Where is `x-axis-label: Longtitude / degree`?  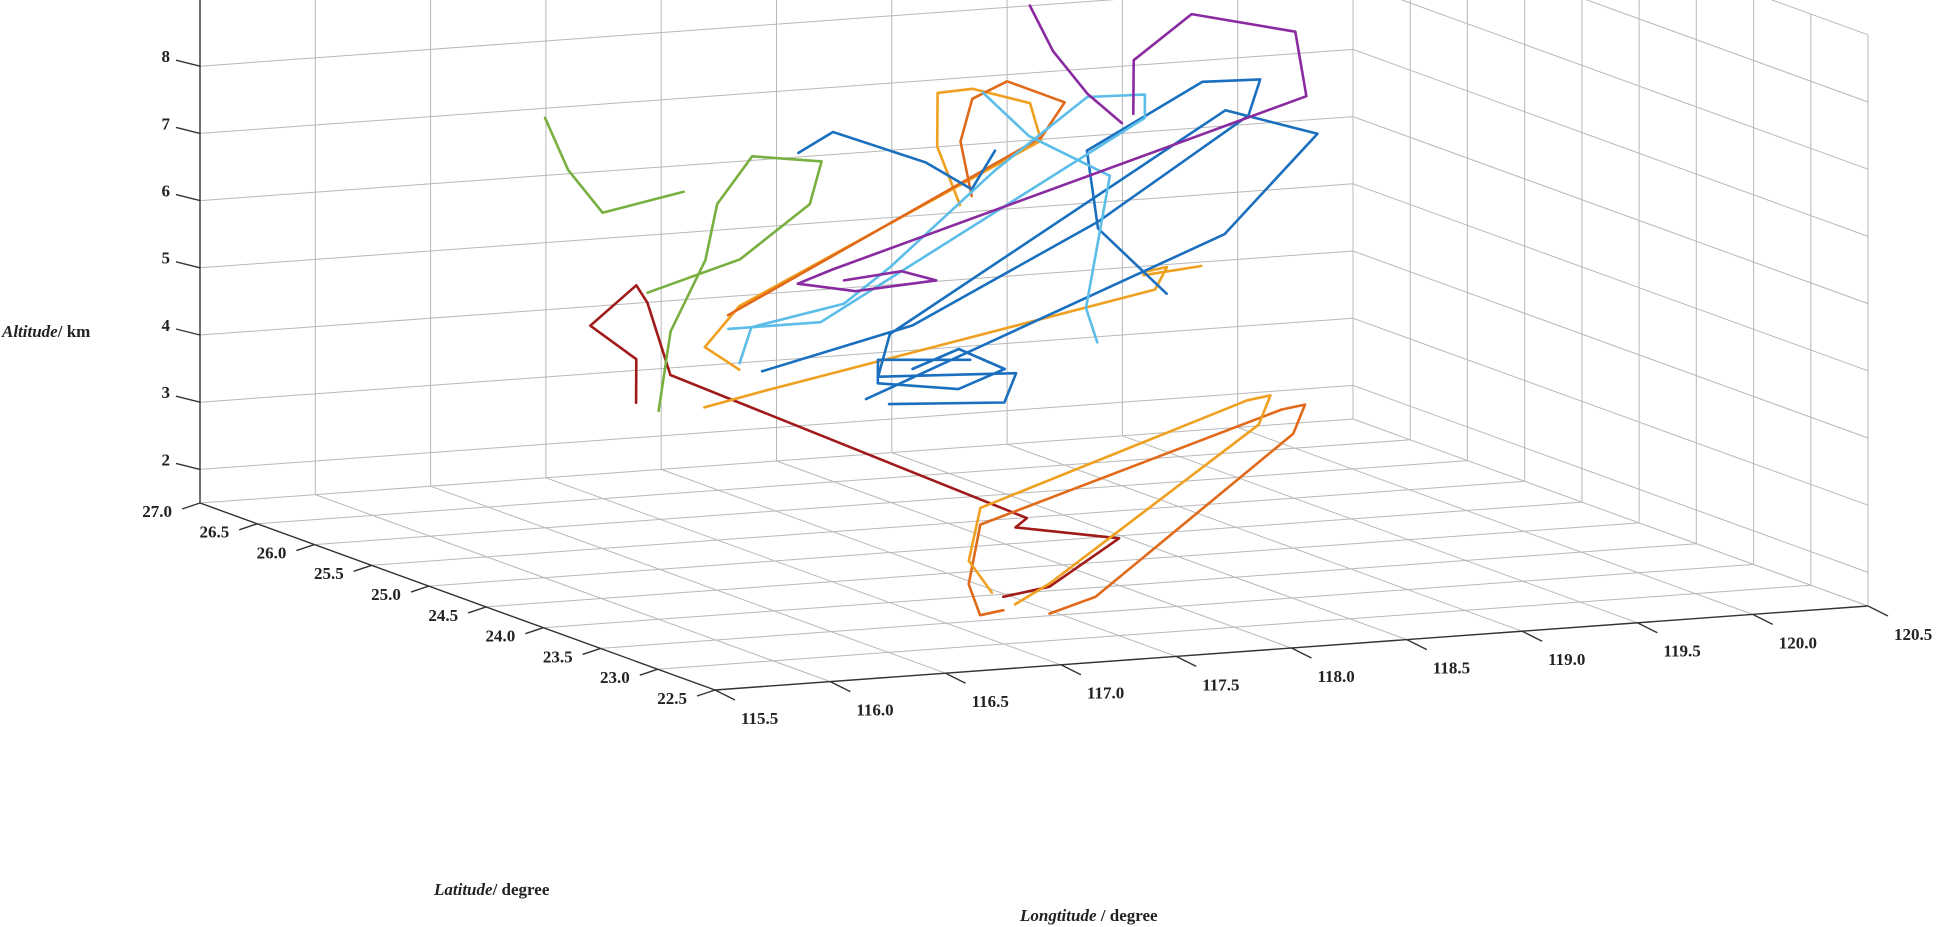
x-axis-label: Longtitude / degree is located at coordinates (1088, 915).